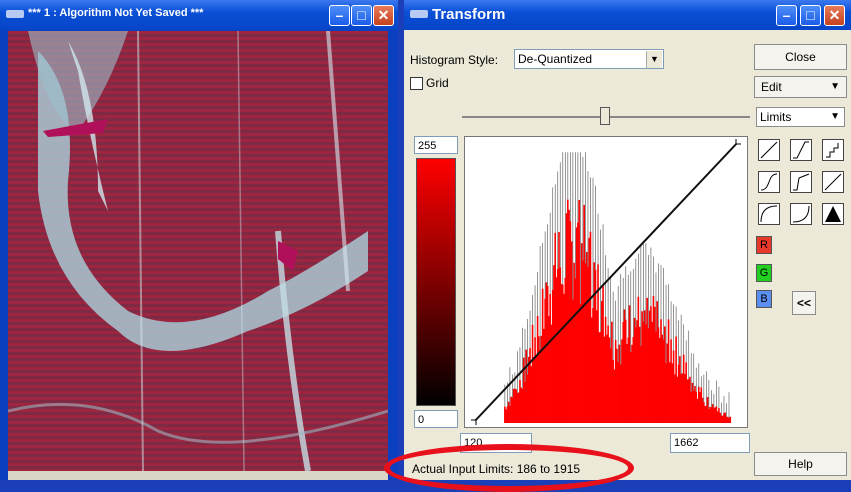  Describe the element at coordinates (804, 303) in the screenshot. I see `collapse-button: <<` at that location.